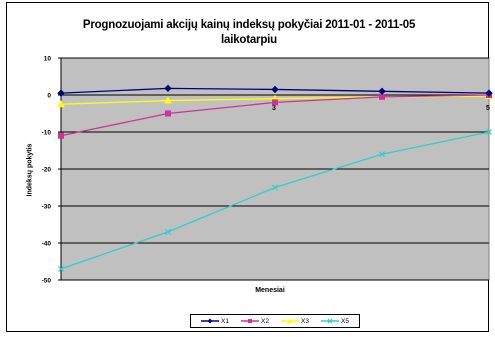  I want to click on y-tick-label: -50, so click(47, 281).